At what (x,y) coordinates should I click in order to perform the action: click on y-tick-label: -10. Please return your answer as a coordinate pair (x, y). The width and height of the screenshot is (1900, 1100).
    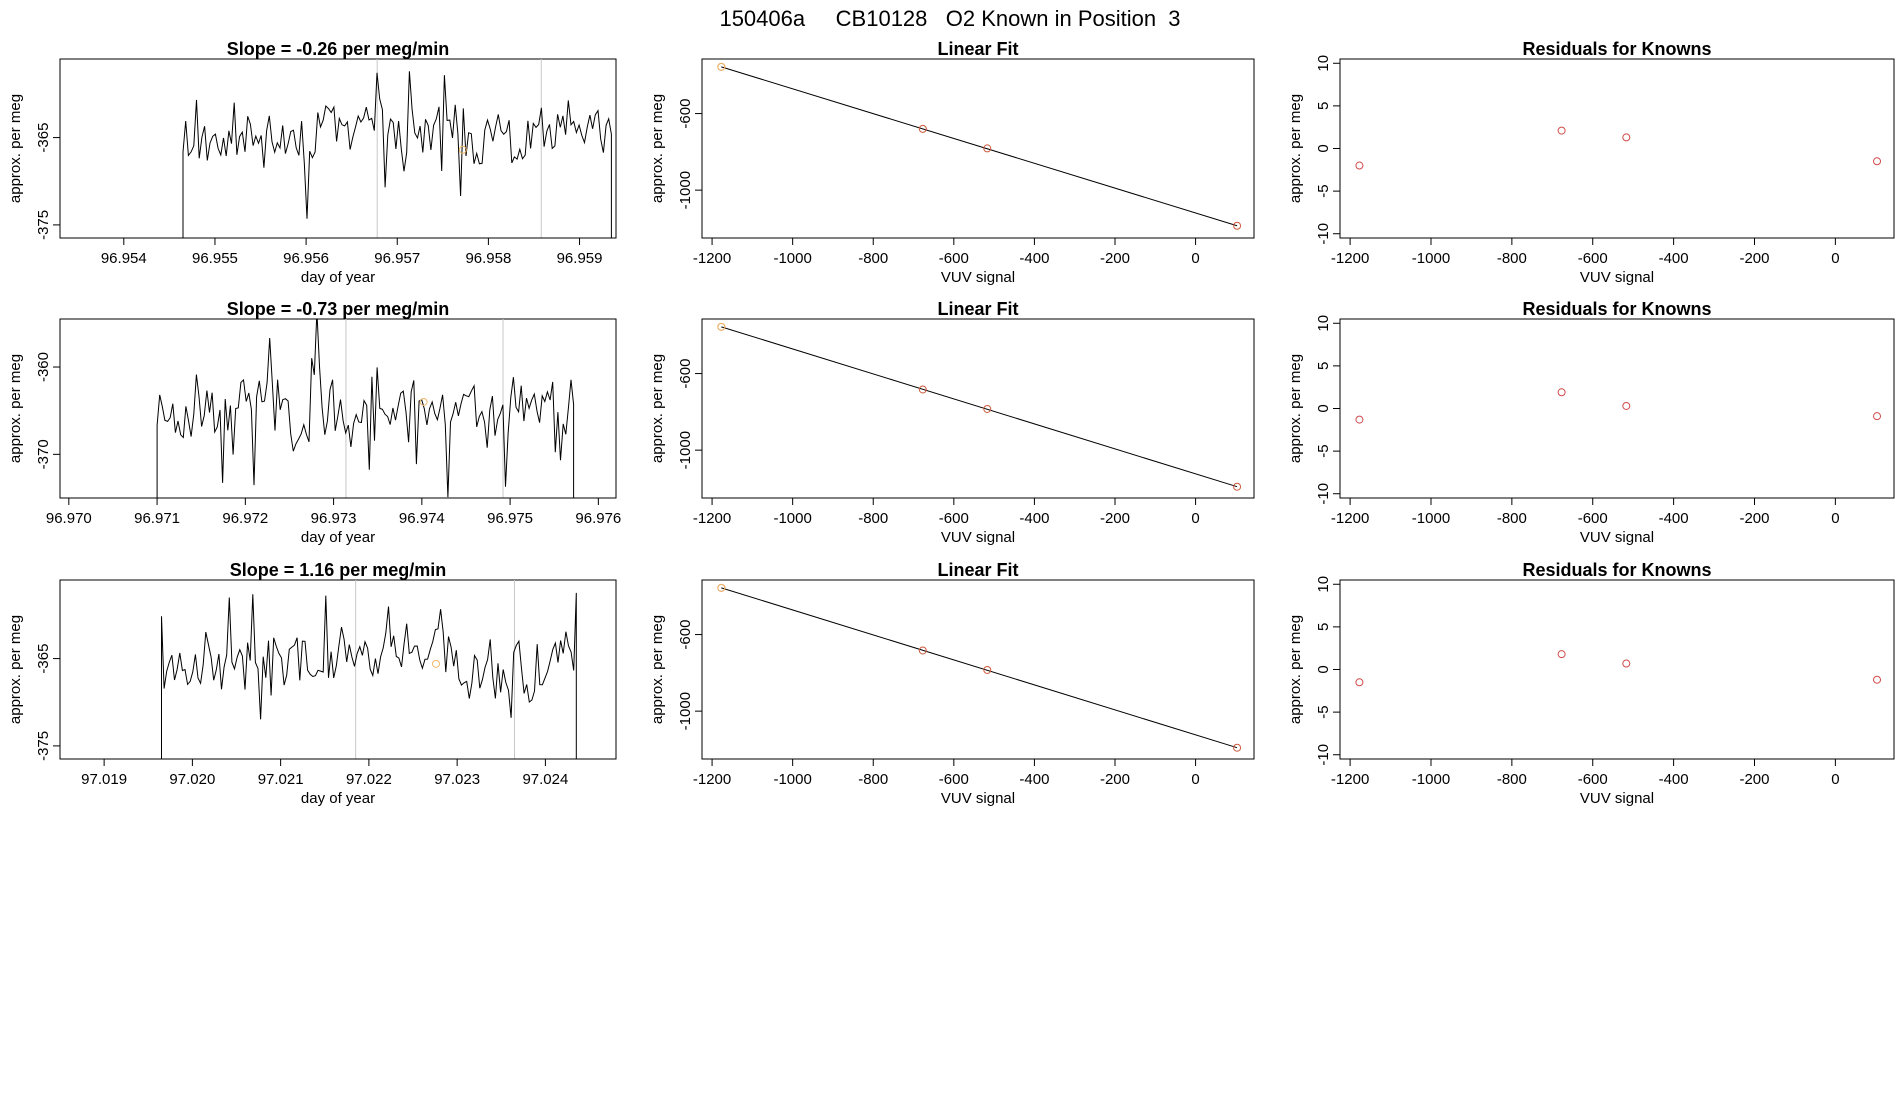
    Looking at the image, I should click on (1323, 494).